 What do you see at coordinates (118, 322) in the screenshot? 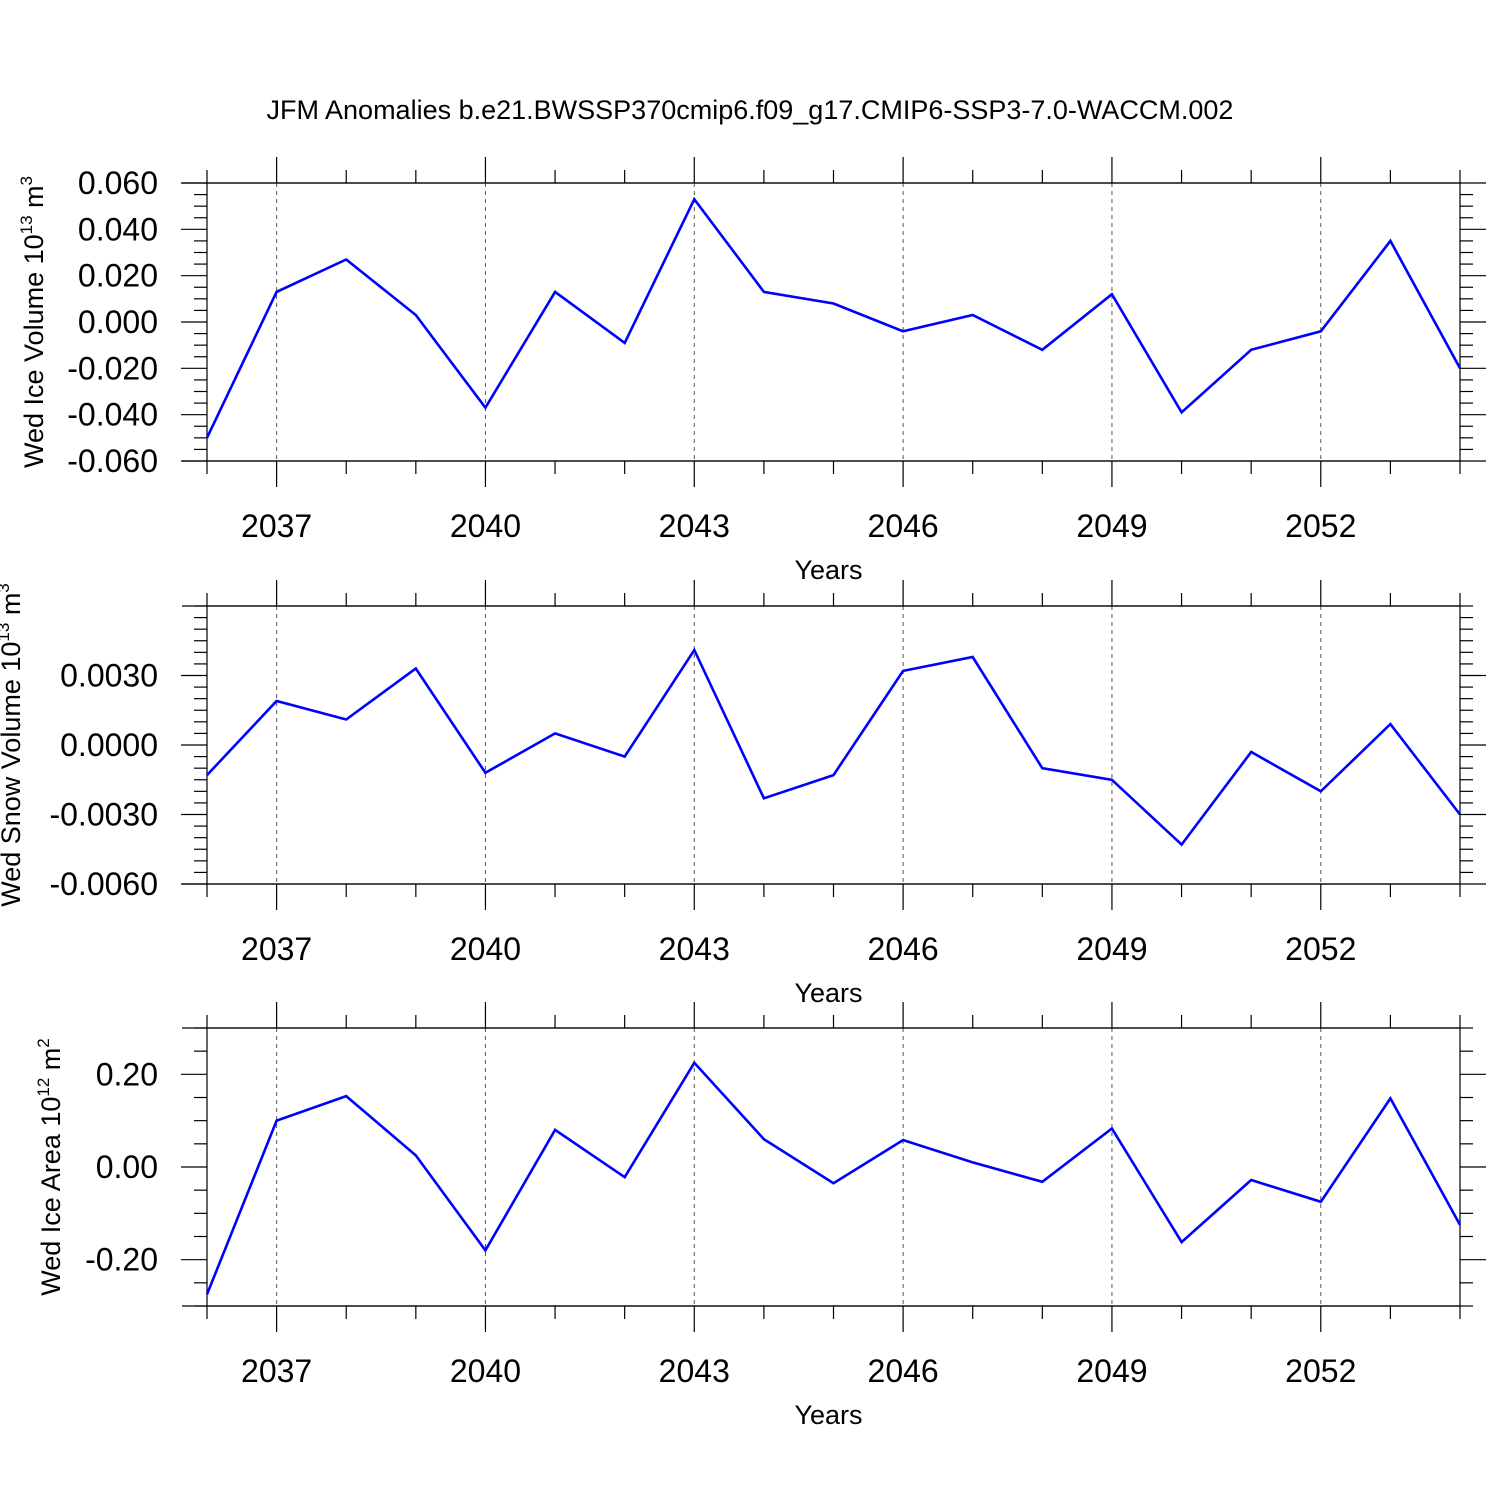
I see `y-tick-label: 0.000` at bounding box center [118, 322].